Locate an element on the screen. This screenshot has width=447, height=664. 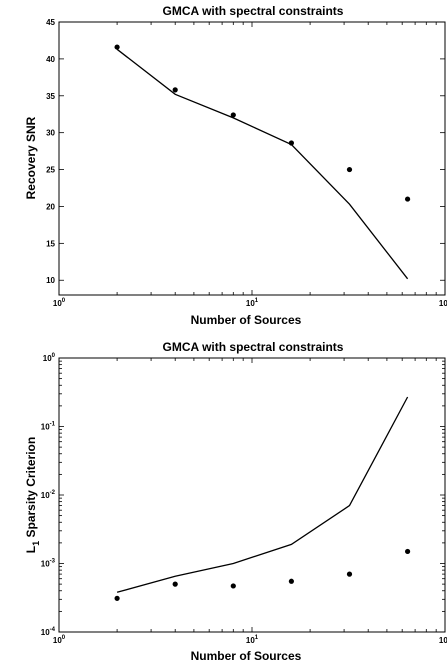
y-axis-label: L1 Sparsity Criterion is located at coordinates (32, 495).